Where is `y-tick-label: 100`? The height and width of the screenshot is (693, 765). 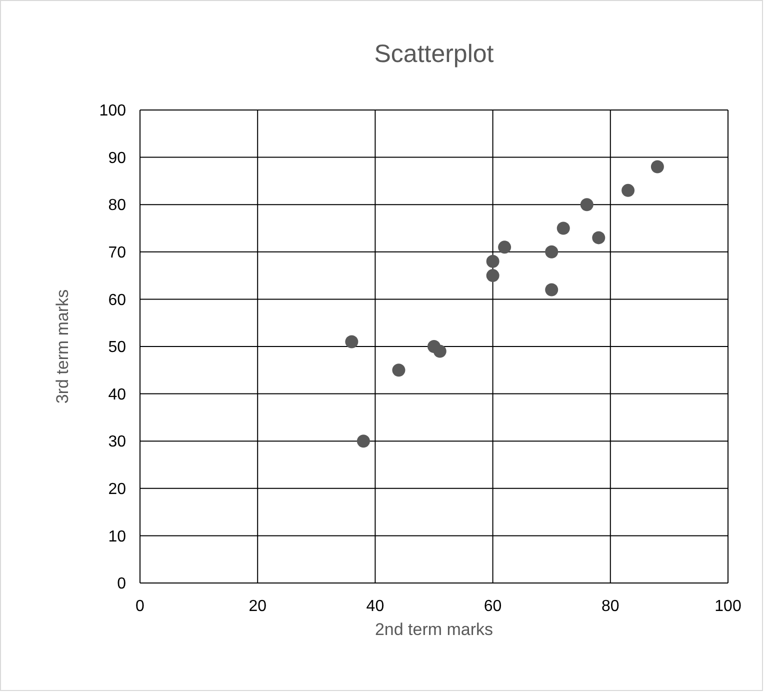 y-tick-label: 100 is located at coordinates (112, 111).